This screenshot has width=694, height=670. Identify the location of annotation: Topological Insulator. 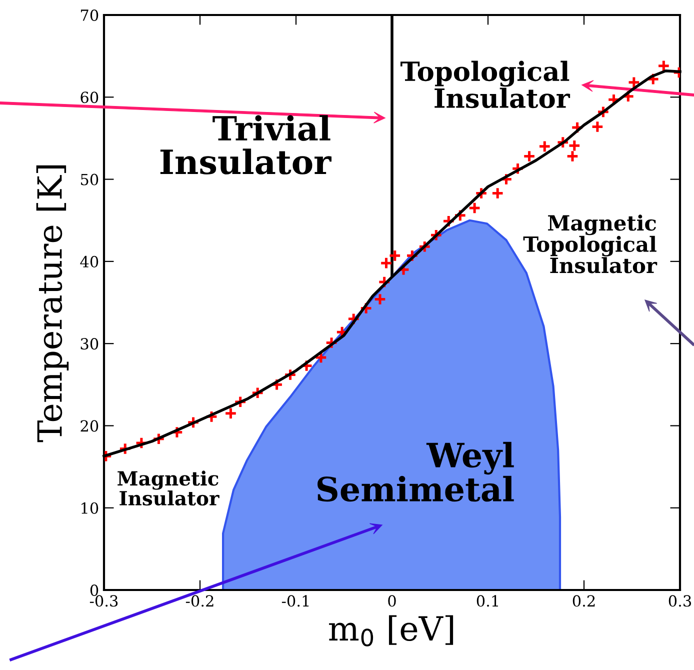
(485, 84).